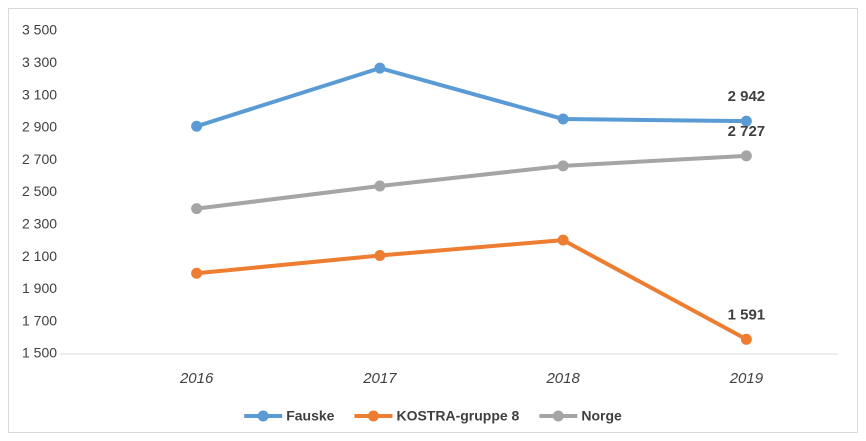 The image size is (866, 441). I want to click on legend-item: Norge, so click(580, 416).